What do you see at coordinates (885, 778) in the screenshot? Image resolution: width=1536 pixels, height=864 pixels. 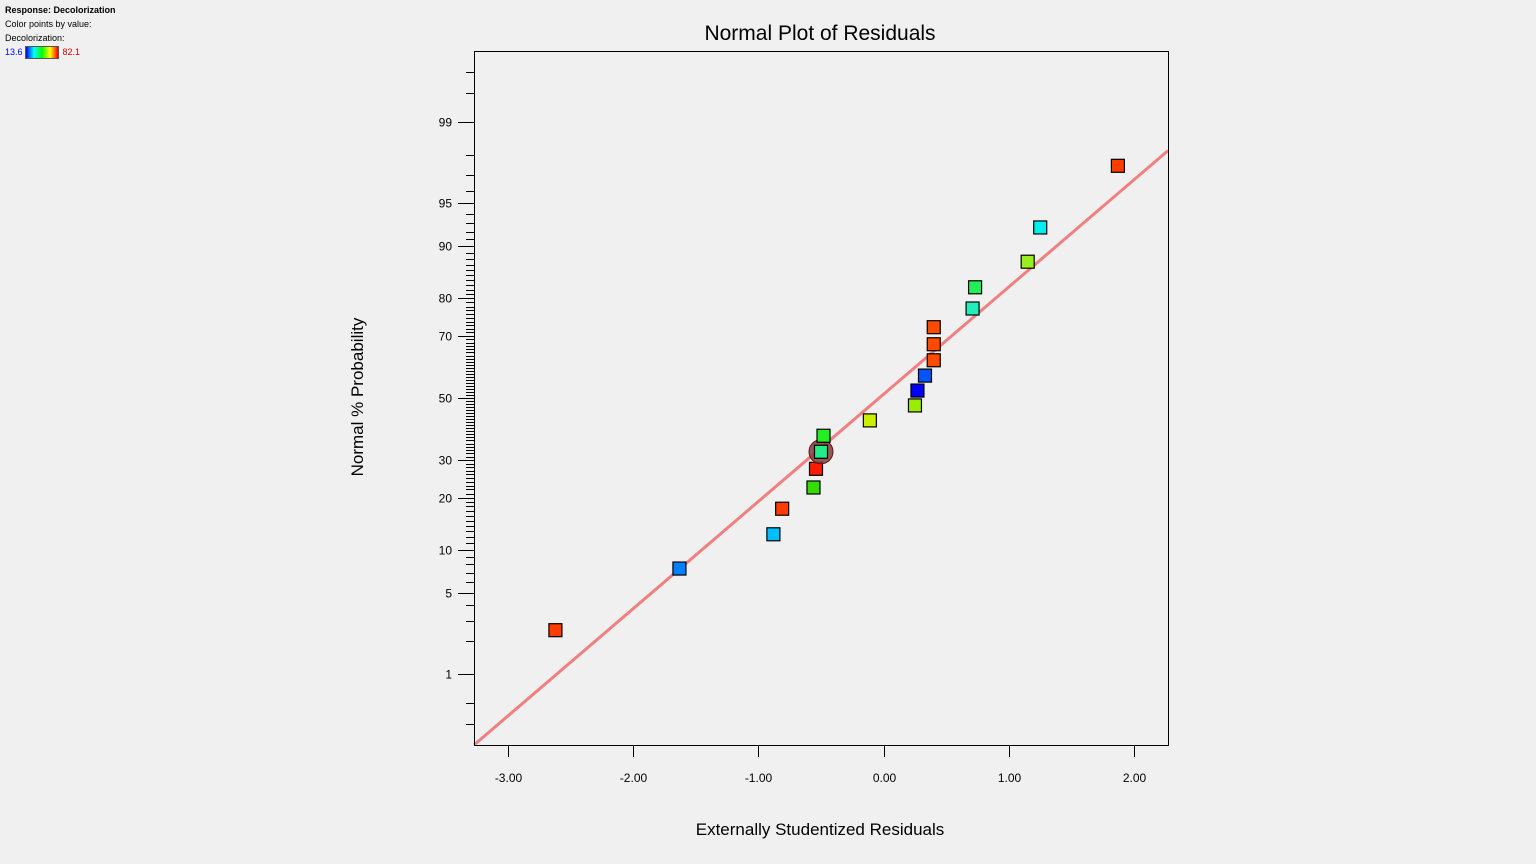 I see `x-tick-label: 0.00` at bounding box center [885, 778].